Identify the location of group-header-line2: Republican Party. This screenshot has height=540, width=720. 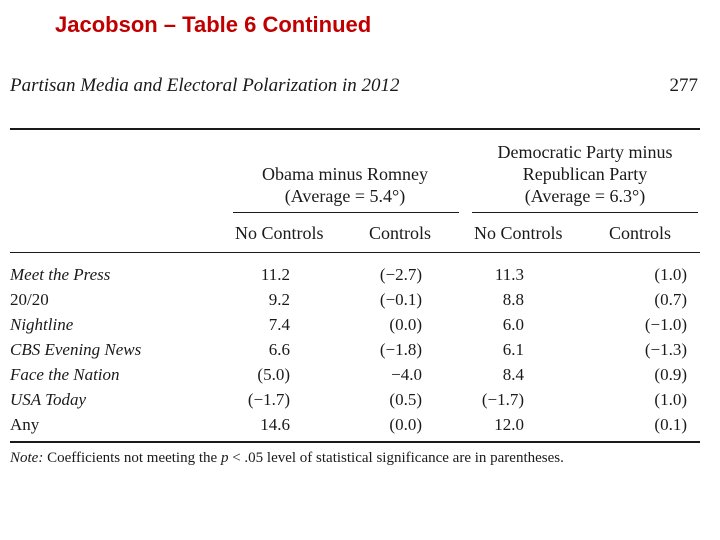
(585, 174).